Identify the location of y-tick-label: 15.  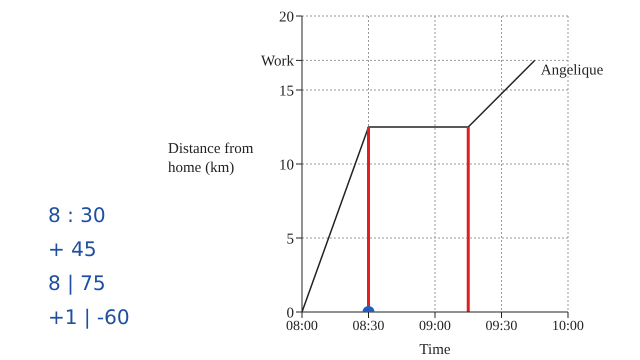
(286, 91).